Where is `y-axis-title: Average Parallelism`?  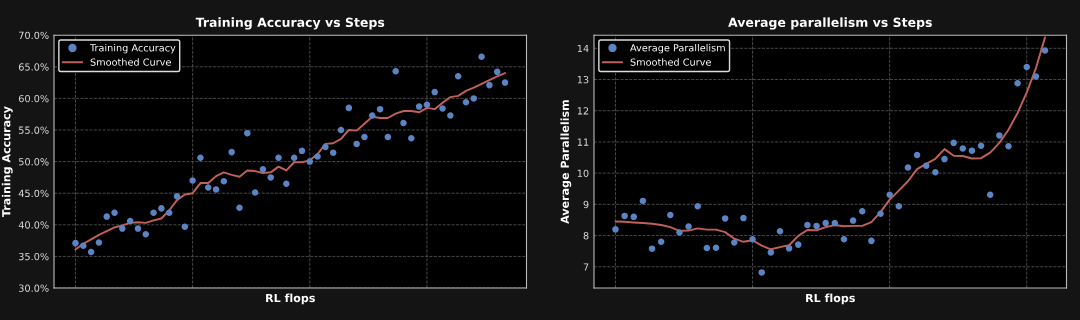 y-axis-title: Average Parallelism is located at coordinates (566, 162).